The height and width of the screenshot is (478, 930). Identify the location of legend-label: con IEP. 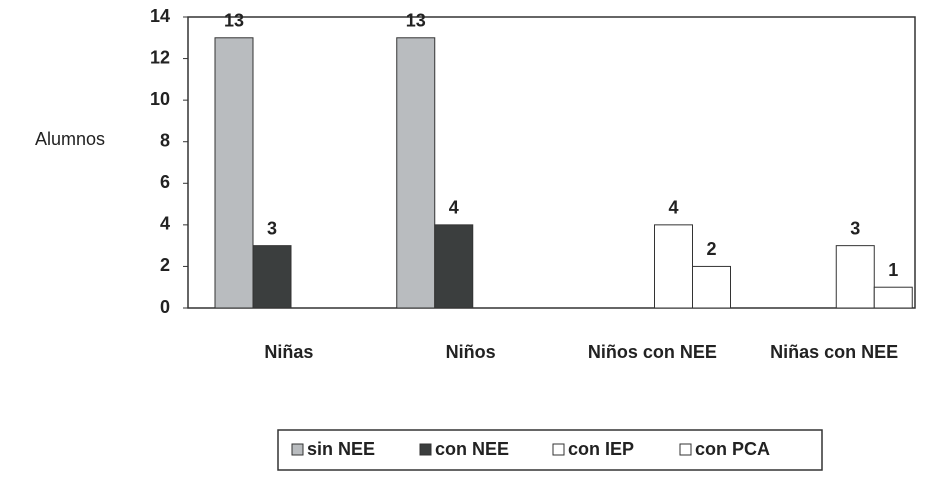
(601, 449).